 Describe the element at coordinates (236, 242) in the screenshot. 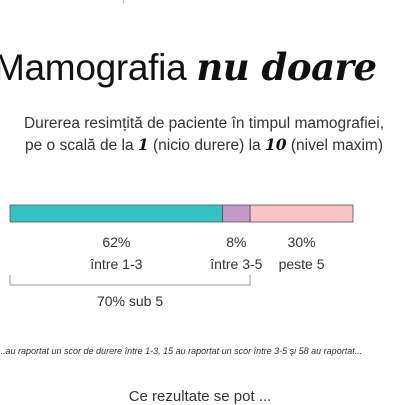

I see `value-label-2: 8%` at that location.